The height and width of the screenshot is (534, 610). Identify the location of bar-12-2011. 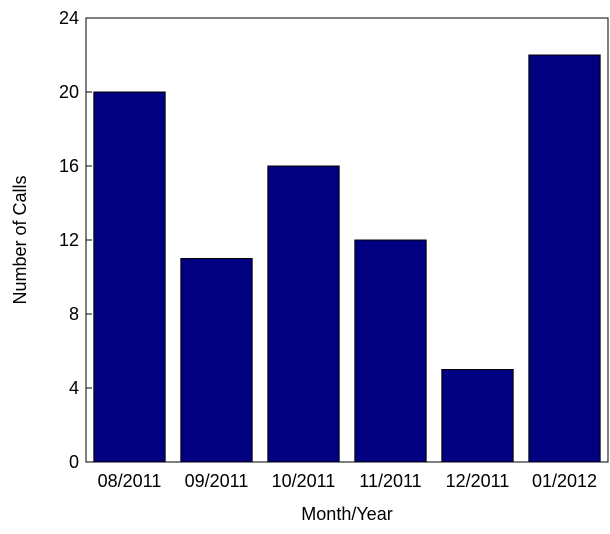
(477, 416).